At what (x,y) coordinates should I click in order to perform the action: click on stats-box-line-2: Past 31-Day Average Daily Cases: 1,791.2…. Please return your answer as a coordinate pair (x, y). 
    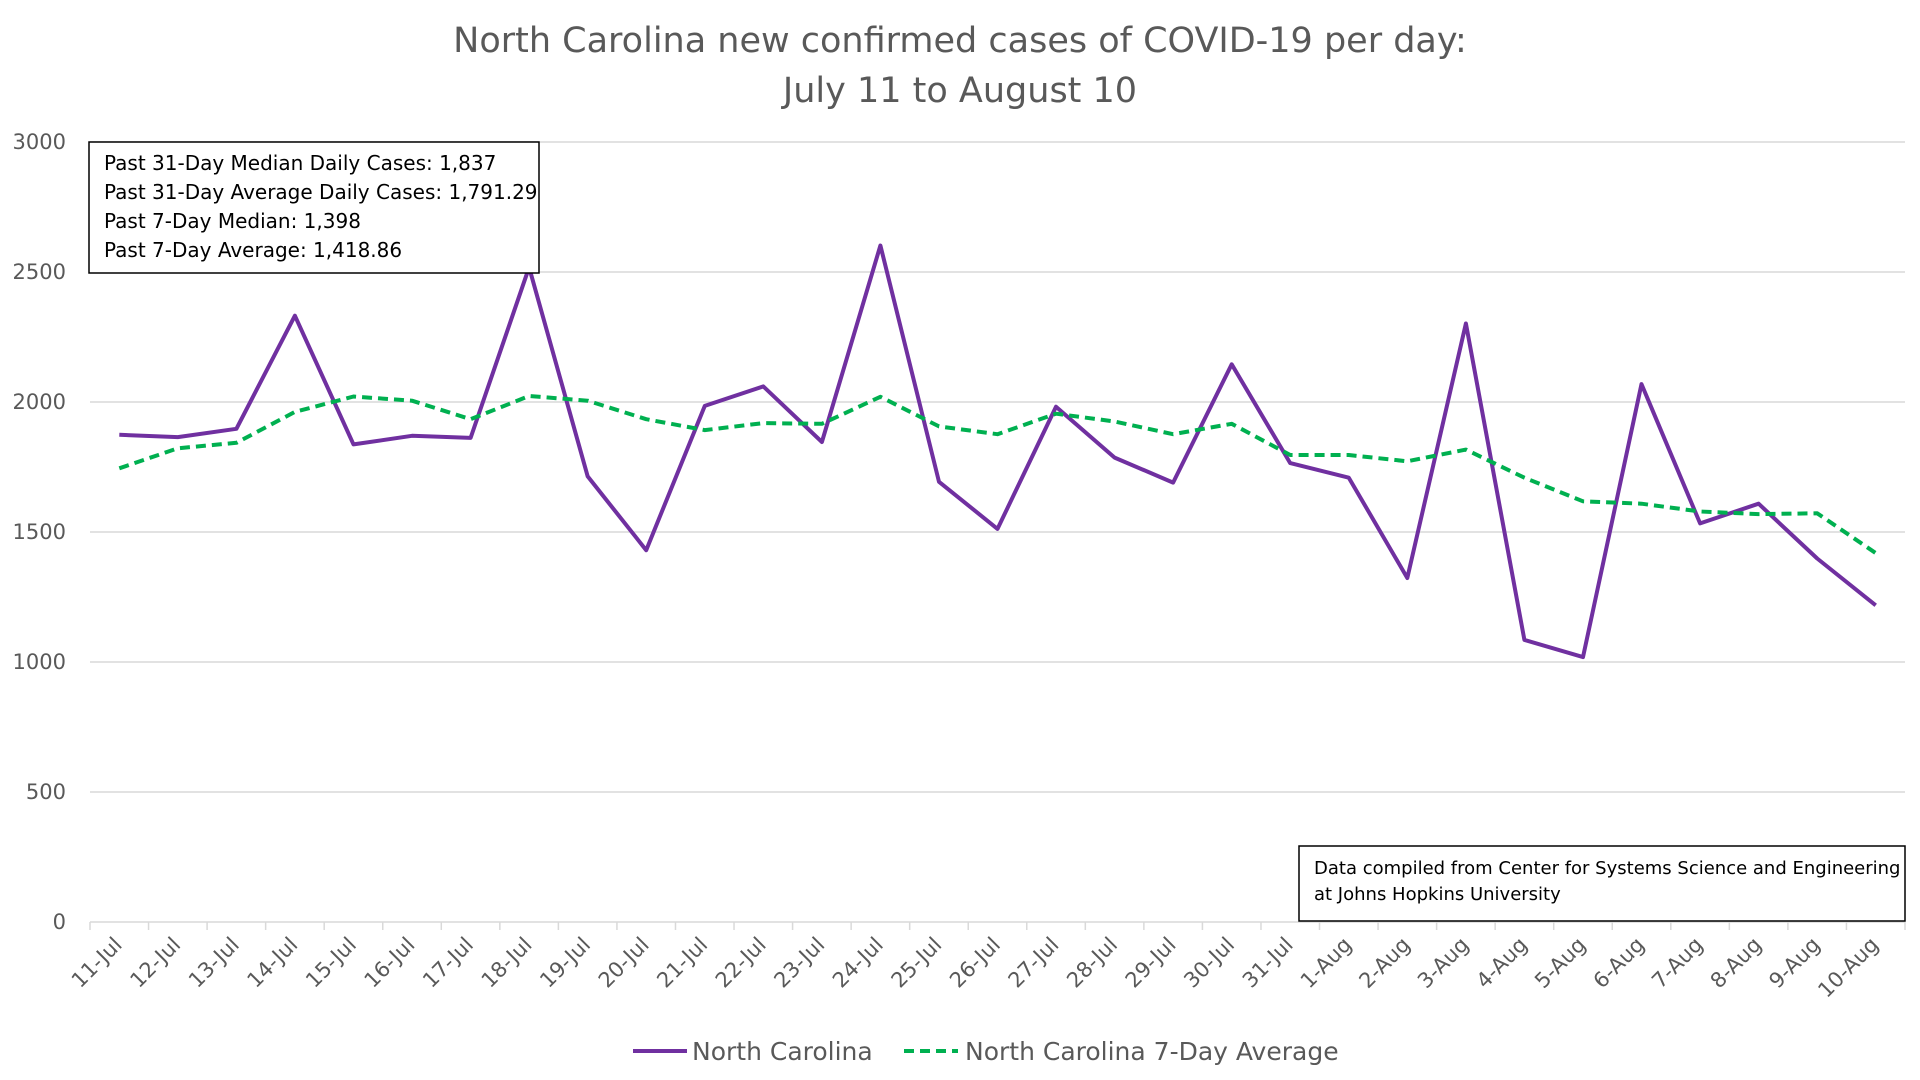
    Looking at the image, I should click on (321, 192).